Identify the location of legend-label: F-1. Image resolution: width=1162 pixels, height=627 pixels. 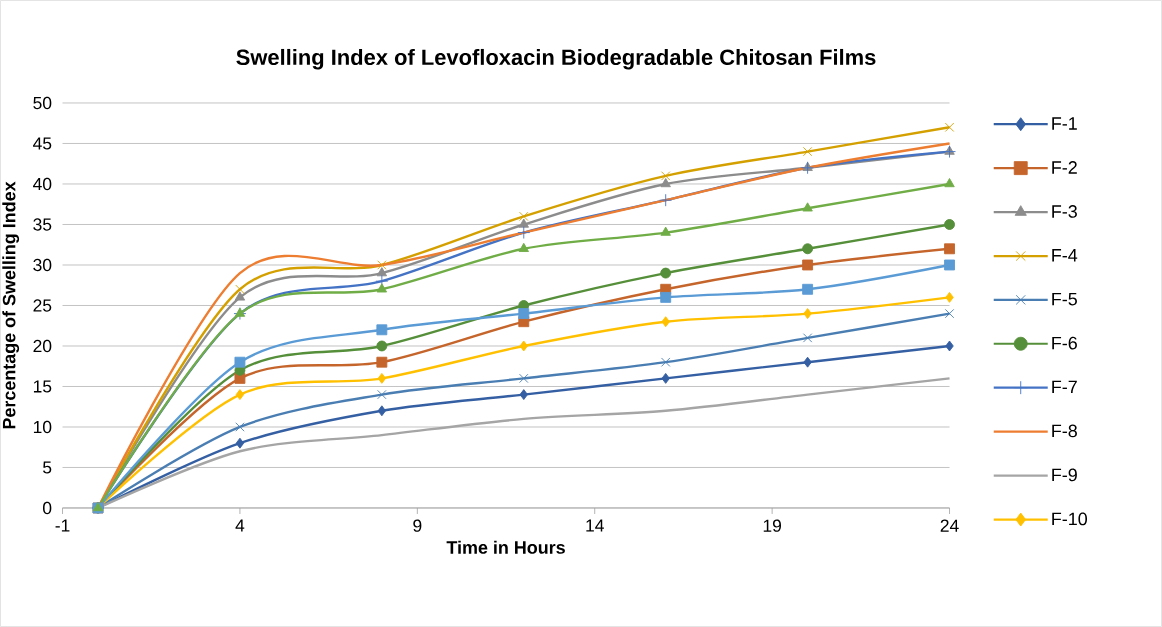
(1064, 123).